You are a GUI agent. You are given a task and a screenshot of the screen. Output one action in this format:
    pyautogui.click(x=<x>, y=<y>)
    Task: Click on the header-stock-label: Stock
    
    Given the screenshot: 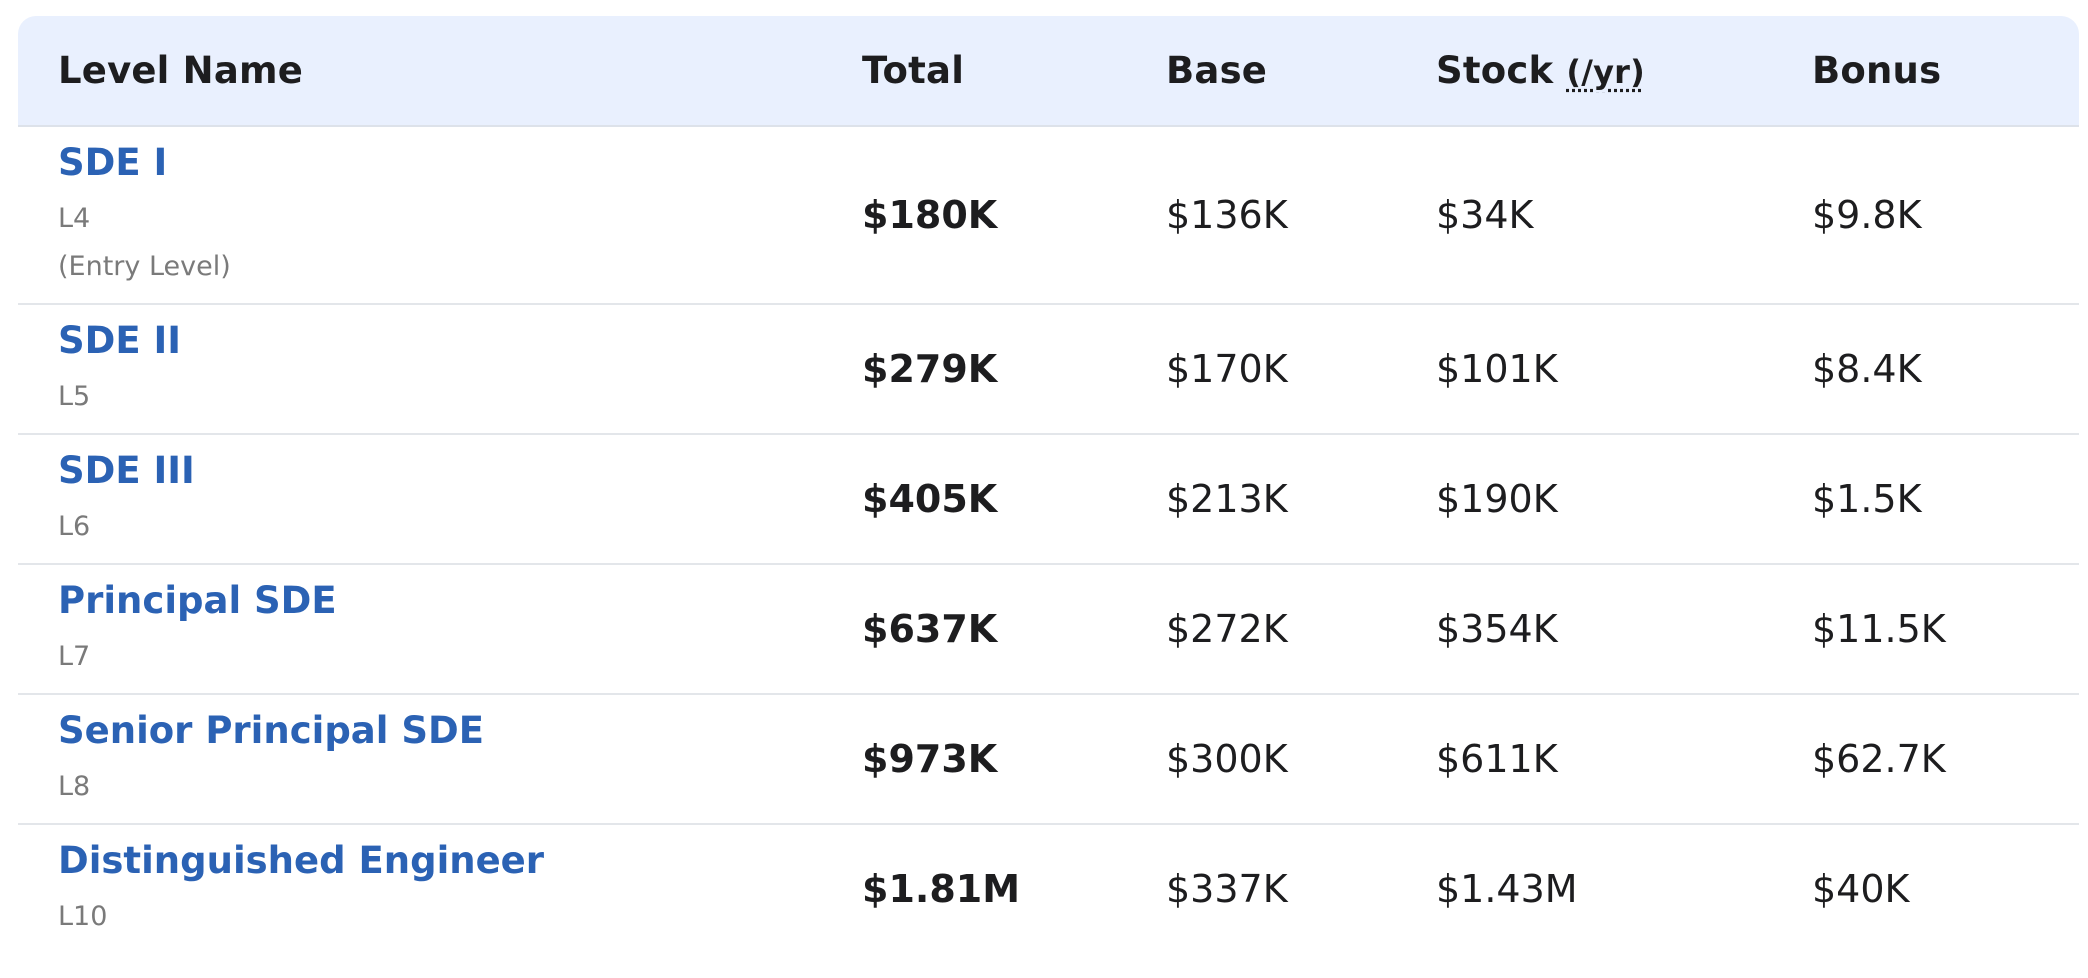 What is the action you would take?
    pyautogui.click(x=1495, y=70)
    